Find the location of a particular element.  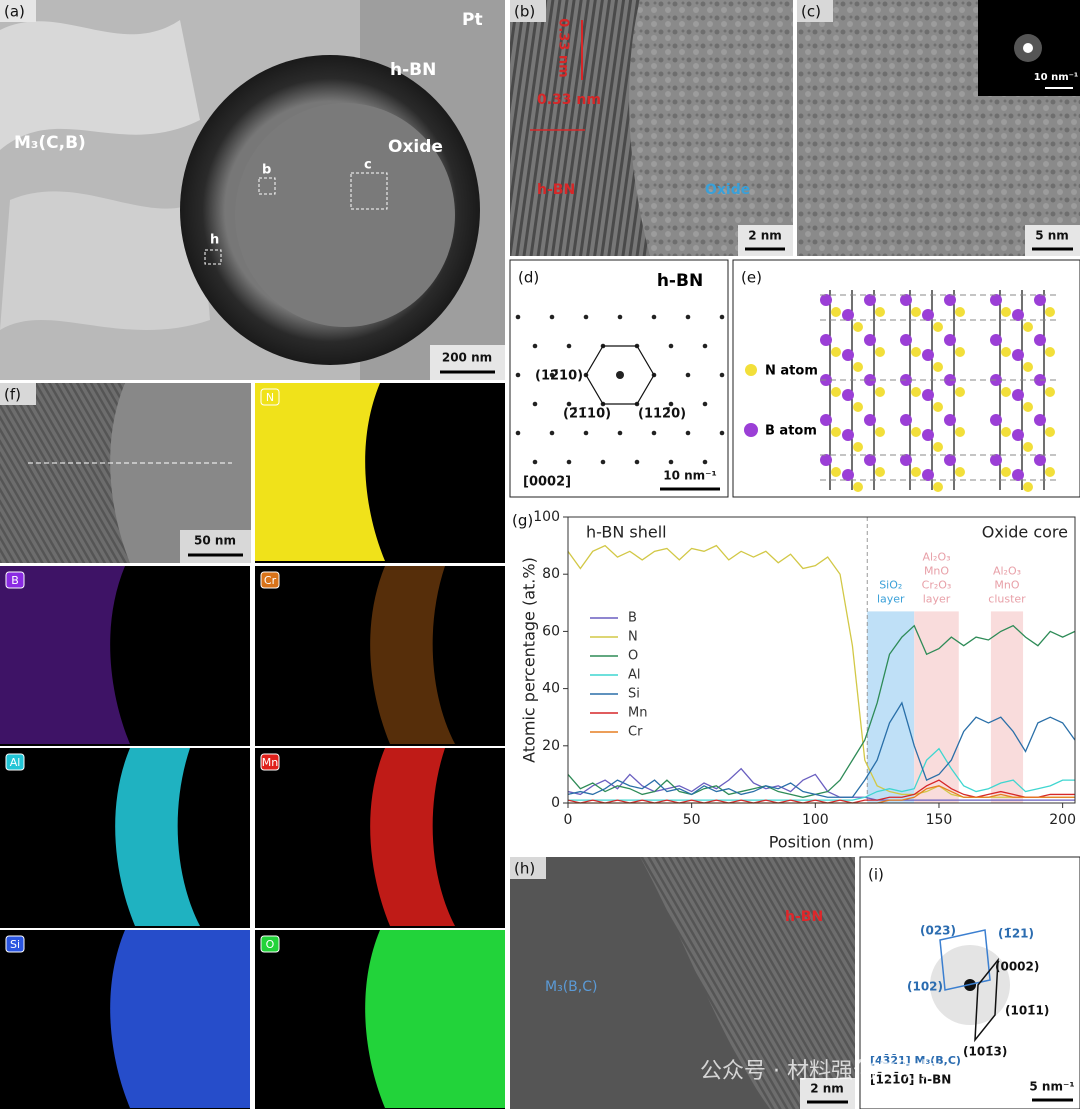

map-tag: N is located at coordinates (270, 397).